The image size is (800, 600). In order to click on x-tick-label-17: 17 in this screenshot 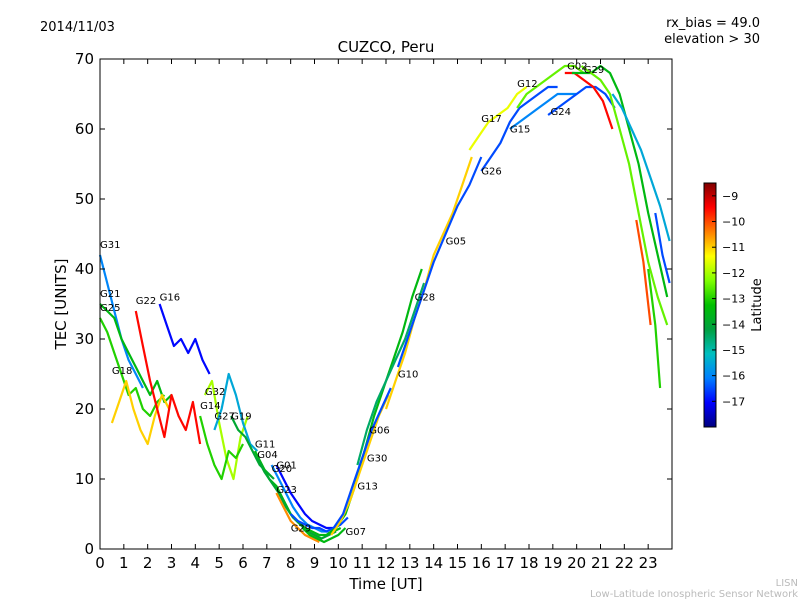, I will do `click(505, 563)`.